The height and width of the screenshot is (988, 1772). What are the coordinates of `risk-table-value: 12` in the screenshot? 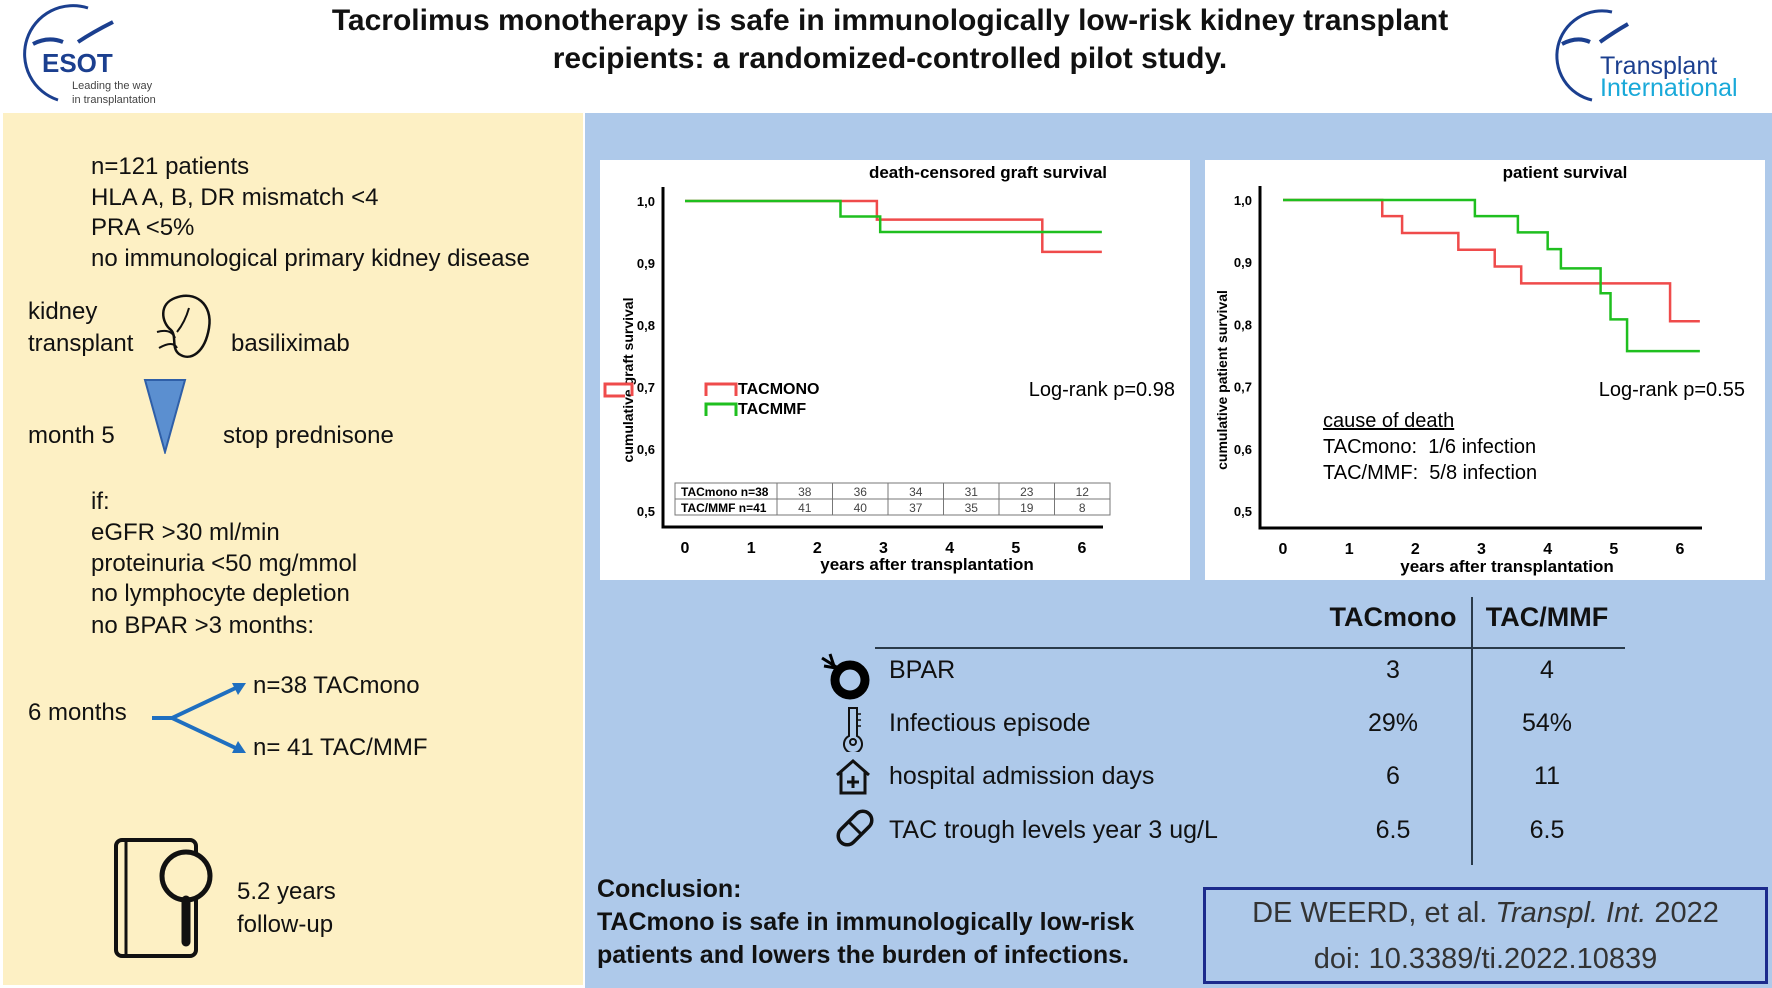 It's located at (1083, 492).